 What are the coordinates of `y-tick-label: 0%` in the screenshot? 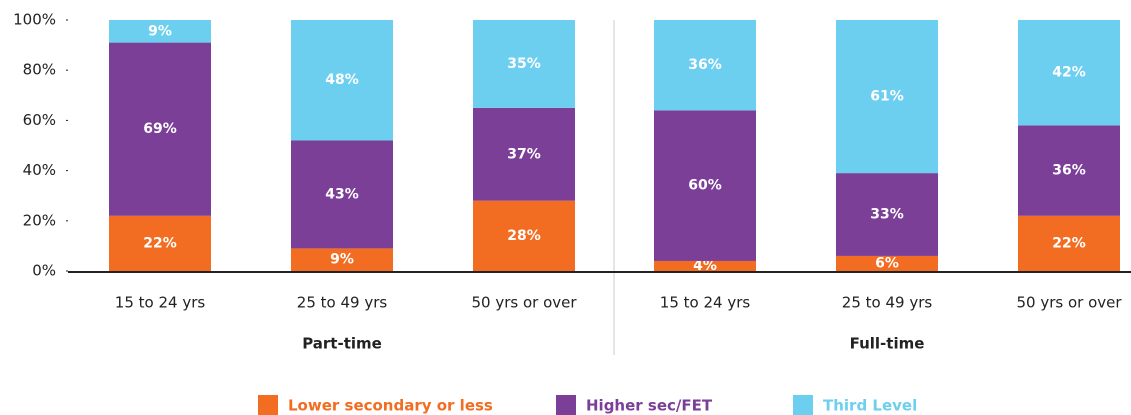 It's located at (44, 271).